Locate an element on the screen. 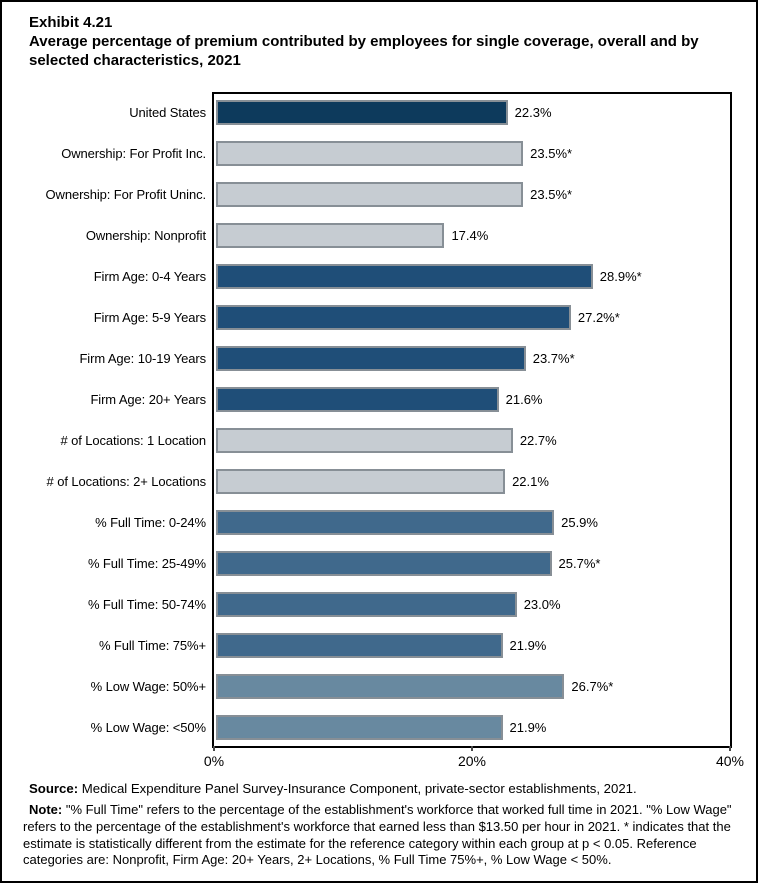 The width and height of the screenshot is (758, 883). category-label: Ownership: Nonprofit is located at coordinates (145, 235).